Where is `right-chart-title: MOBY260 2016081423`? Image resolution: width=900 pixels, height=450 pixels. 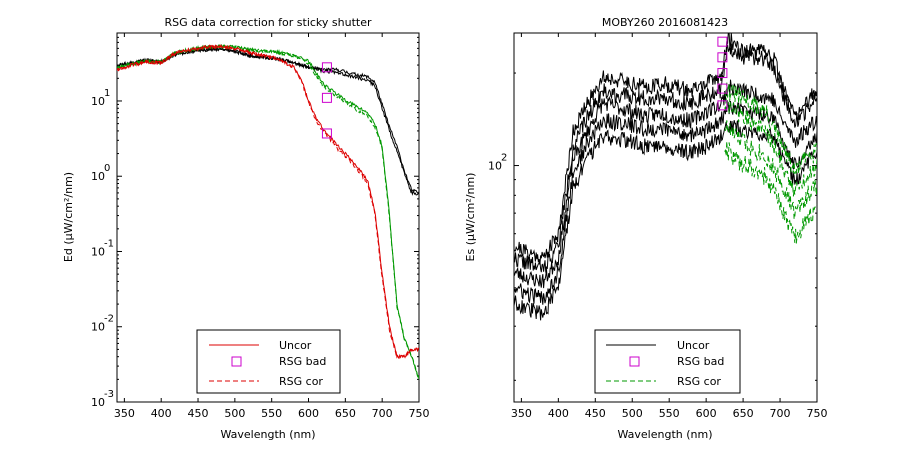
right-chart-title: MOBY260 2016081423 is located at coordinates (665, 22).